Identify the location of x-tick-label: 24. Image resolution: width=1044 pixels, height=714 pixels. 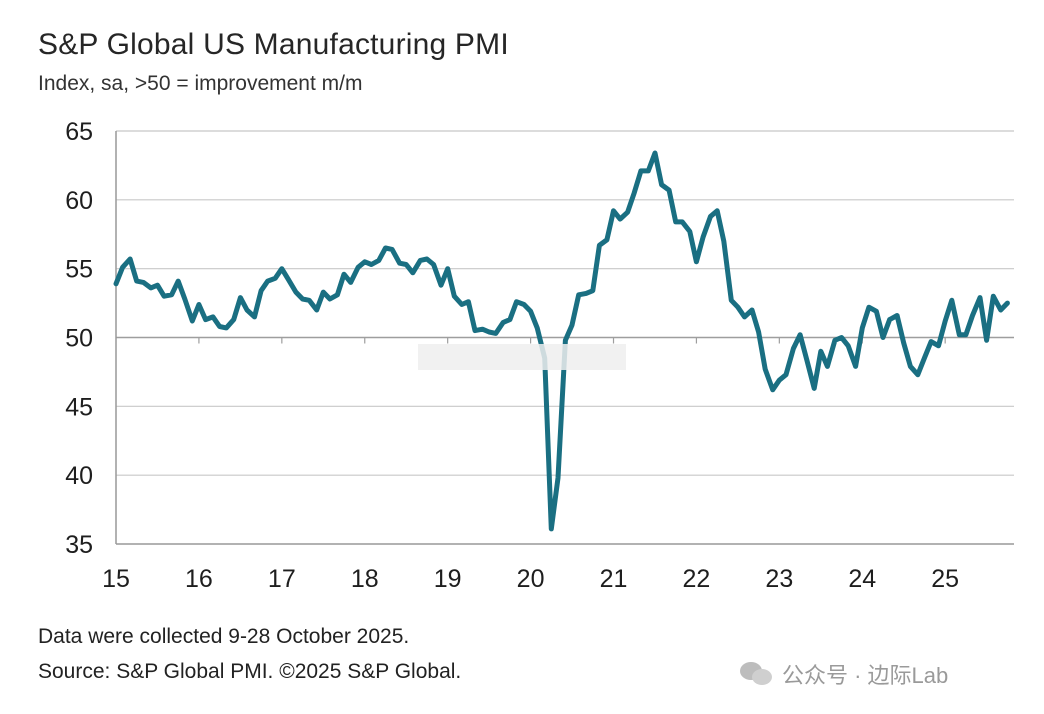
(862, 579).